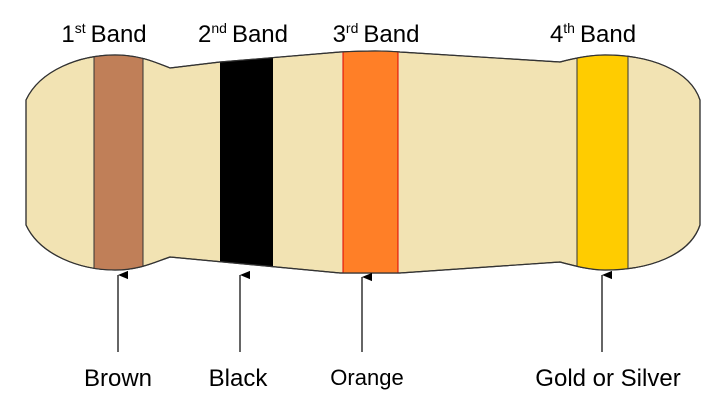  Describe the element at coordinates (118, 162) in the screenshot. I see `band-1-brown` at that location.